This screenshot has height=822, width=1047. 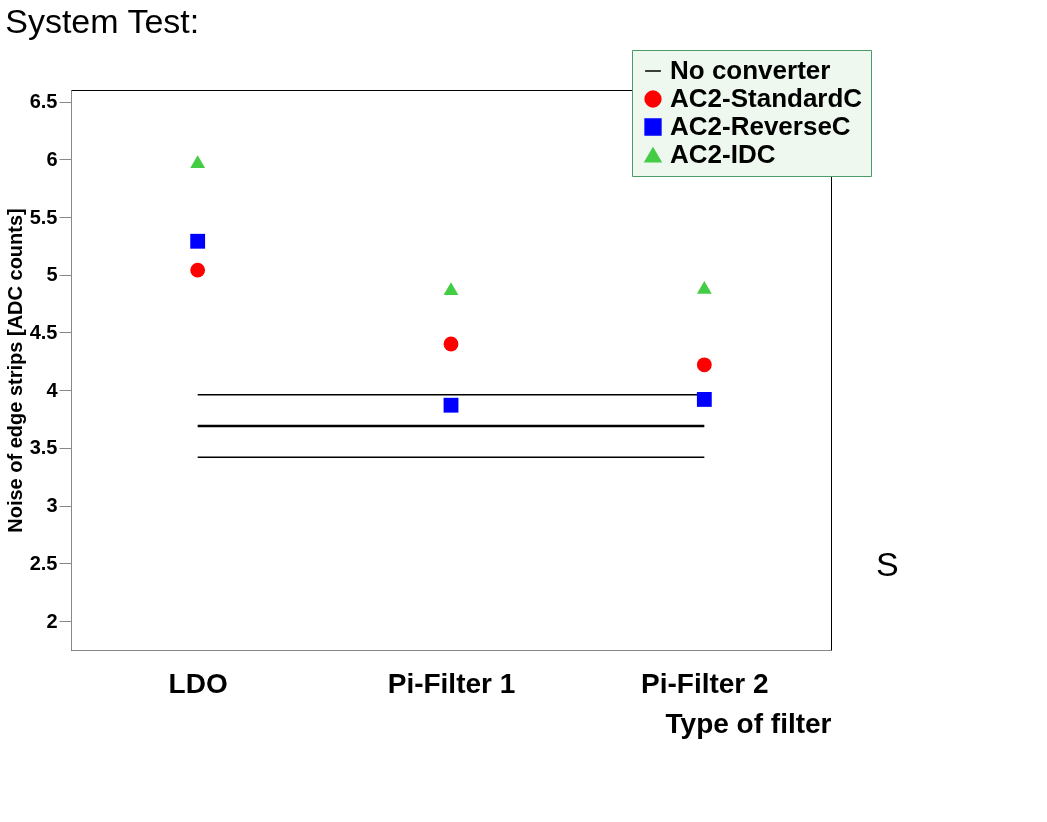 I want to click on y-tick-label: 4.5, so click(x=43, y=331).